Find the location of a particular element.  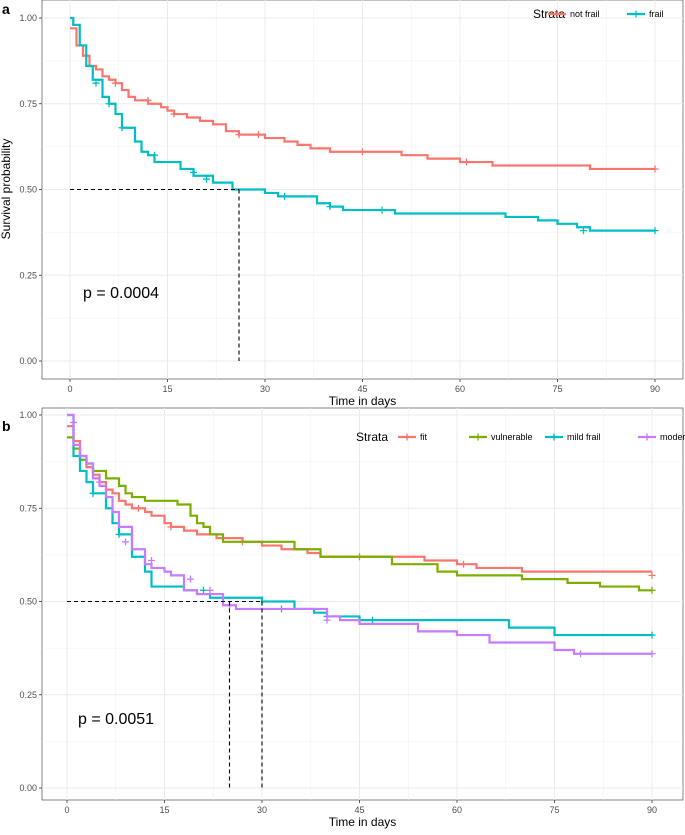

legend-title: Strata is located at coordinates (372, 437).